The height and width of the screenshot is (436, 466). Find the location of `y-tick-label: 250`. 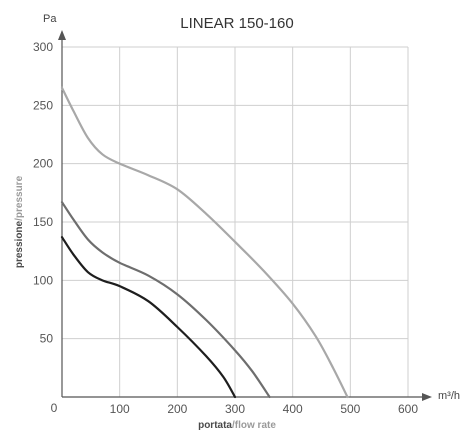

y-tick-label: 250 is located at coordinates (43, 105).